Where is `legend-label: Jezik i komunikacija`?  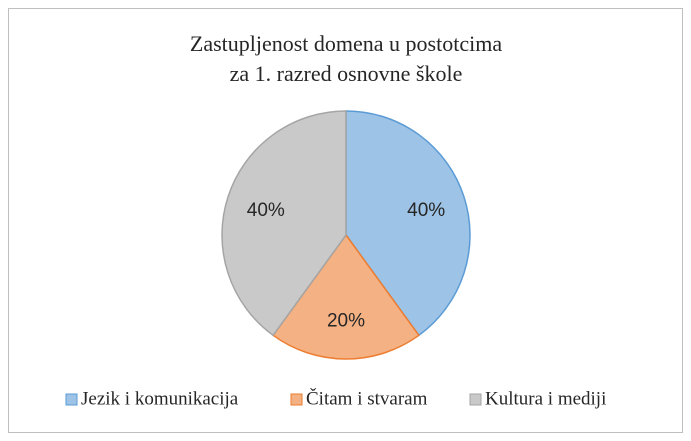
legend-label: Jezik i komunikacija is located at coordinates (160, 398).